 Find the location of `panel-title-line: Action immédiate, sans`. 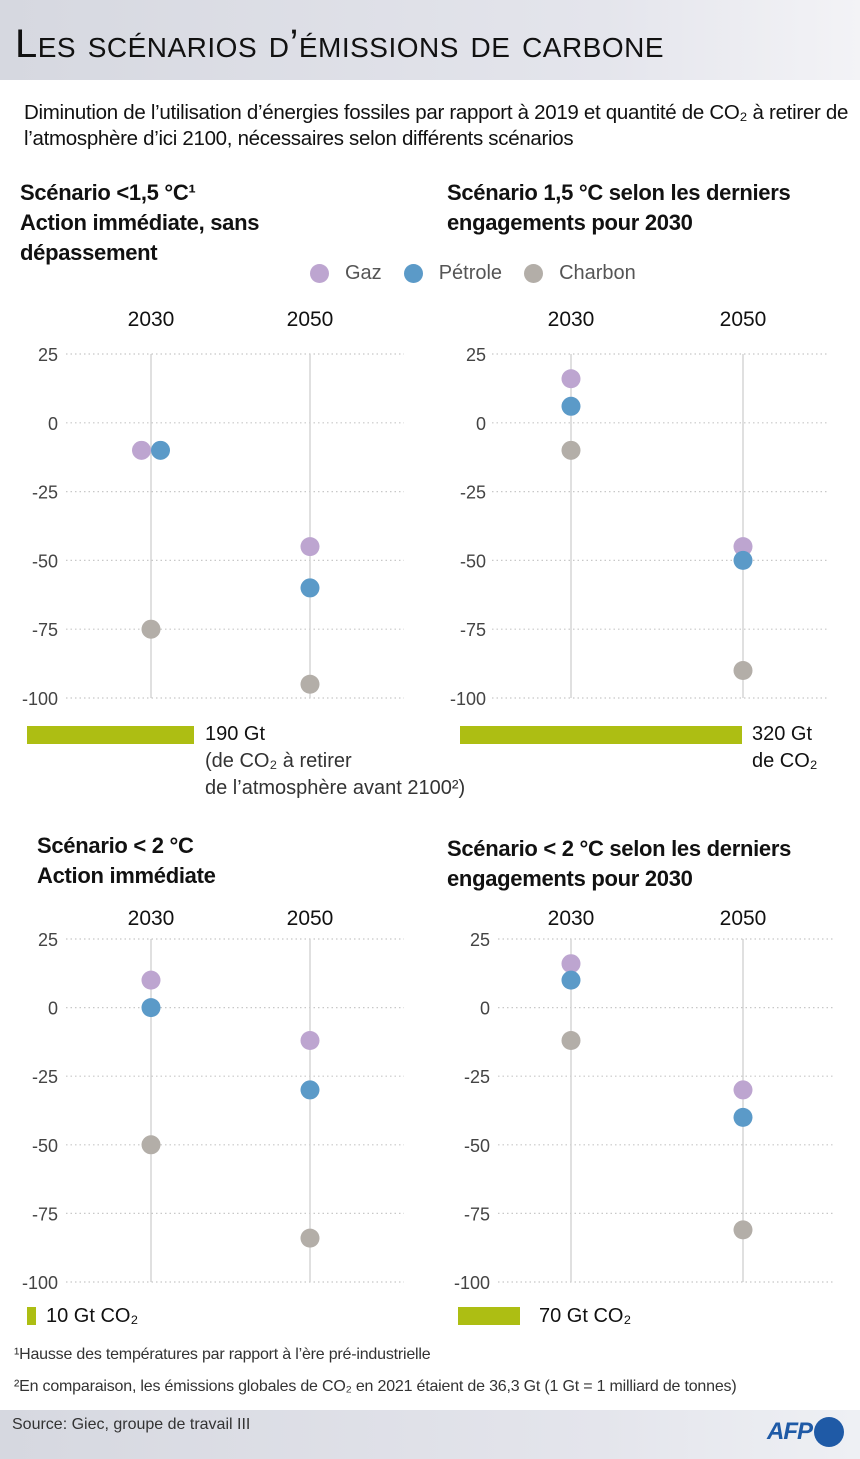

panel-title-line: Action immédiate, sans is located at coordinates (140, 222).